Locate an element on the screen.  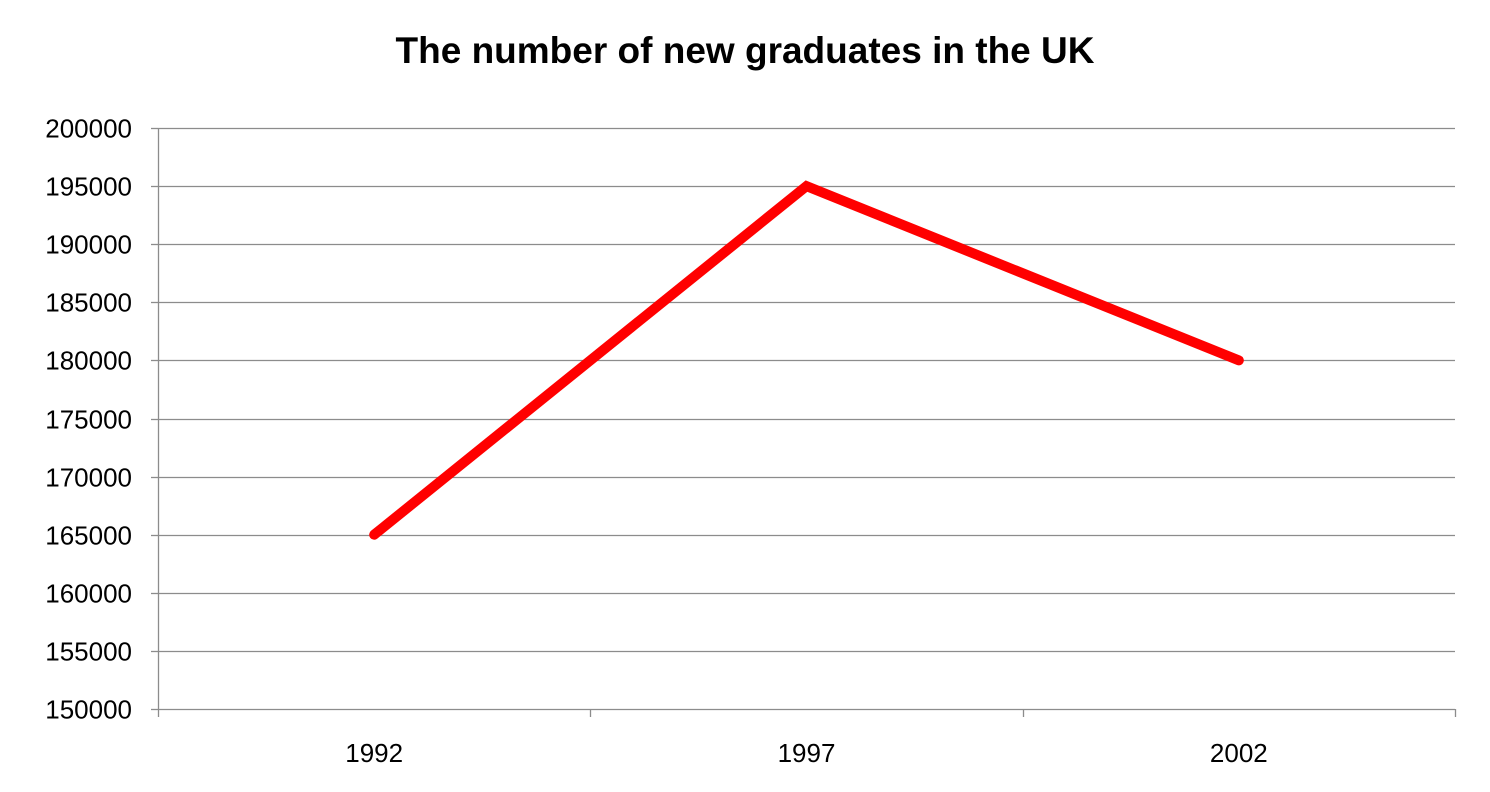
x-tick-label: 1992 is located at coordinates (374, 753).